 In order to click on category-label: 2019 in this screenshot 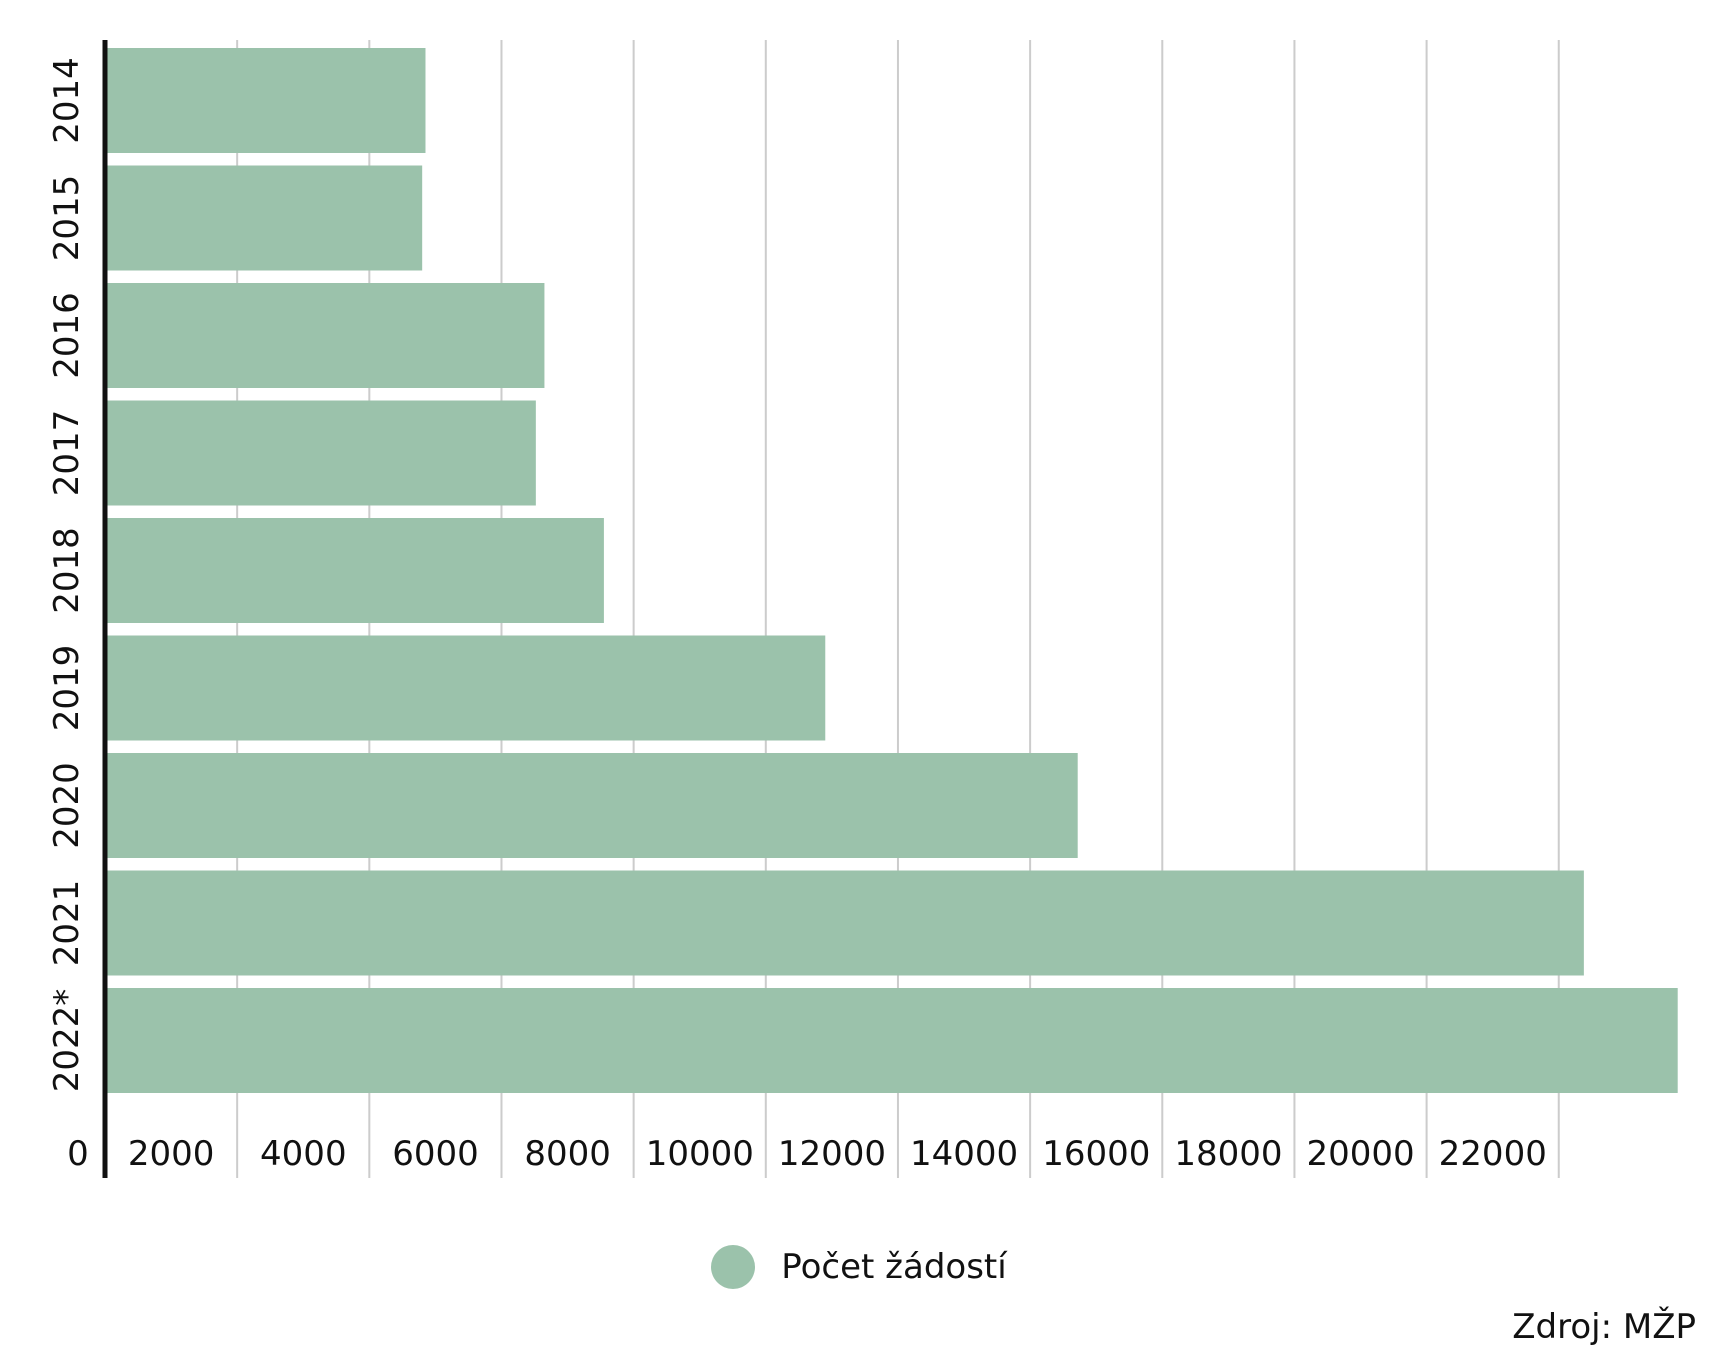, I will do `click(67, 688)`.